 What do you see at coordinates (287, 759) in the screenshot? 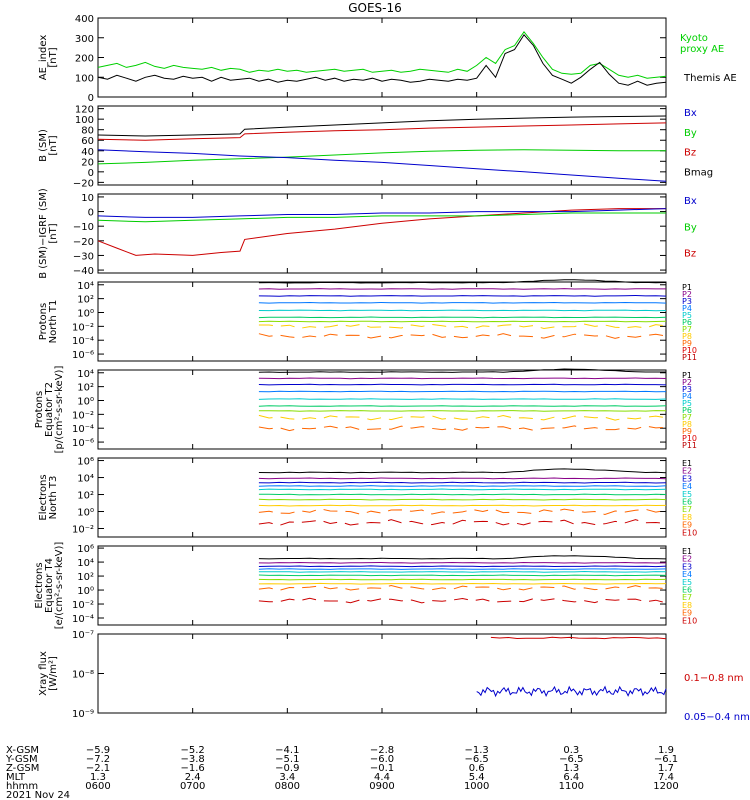
I see `ephemeris-value: −5.1` at bounding box center [287, 759].